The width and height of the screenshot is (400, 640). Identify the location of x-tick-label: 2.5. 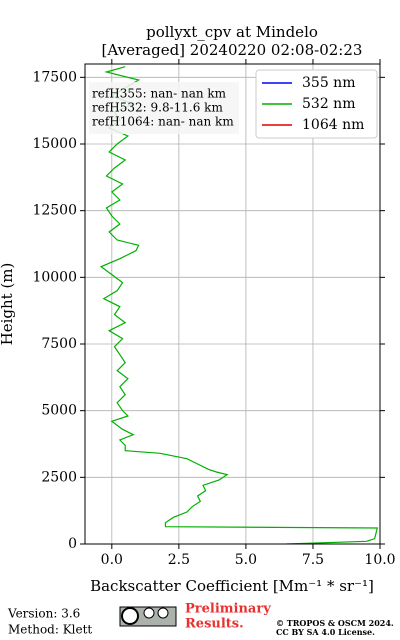
(179, 560).